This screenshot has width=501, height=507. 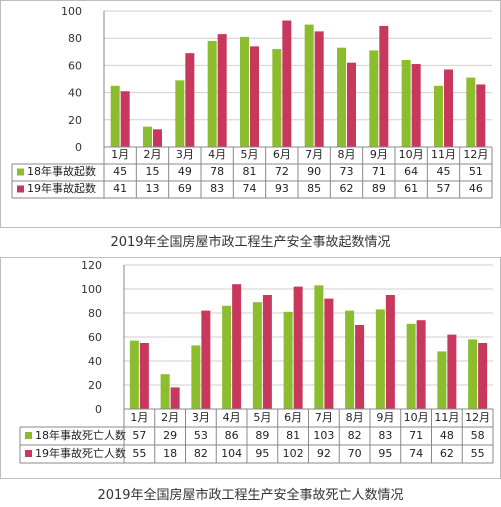 I want to click on y-tick-label: 60, so click(x=95, y=337).